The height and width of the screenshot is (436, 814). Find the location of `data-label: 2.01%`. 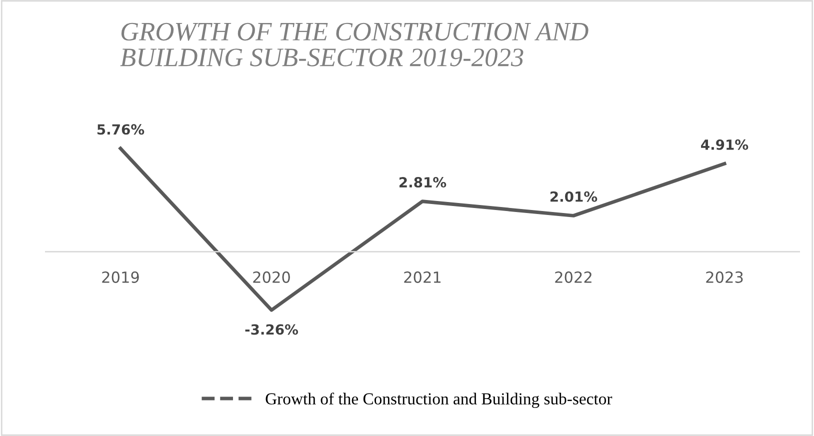

data-label: 2.01% is located at coordinates (574, 196).